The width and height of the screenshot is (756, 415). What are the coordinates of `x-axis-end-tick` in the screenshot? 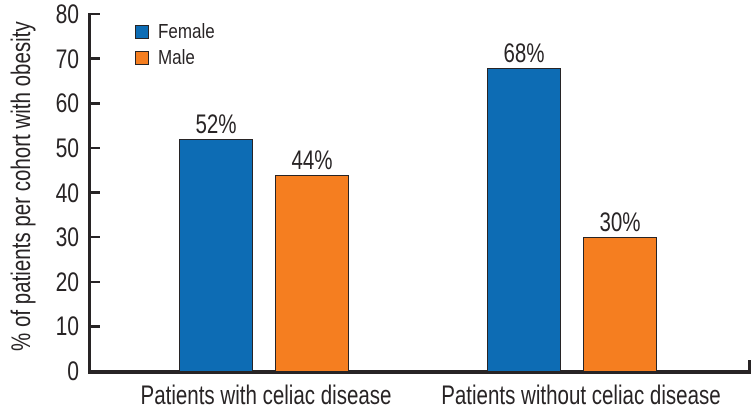 It's located at (749, 366).